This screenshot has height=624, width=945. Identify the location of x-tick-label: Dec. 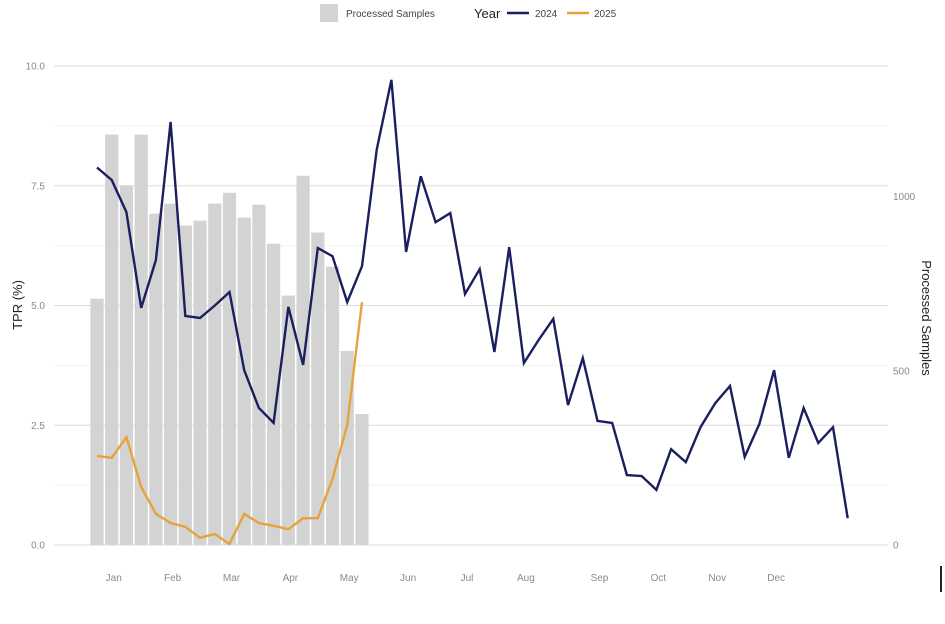
(776, 578).